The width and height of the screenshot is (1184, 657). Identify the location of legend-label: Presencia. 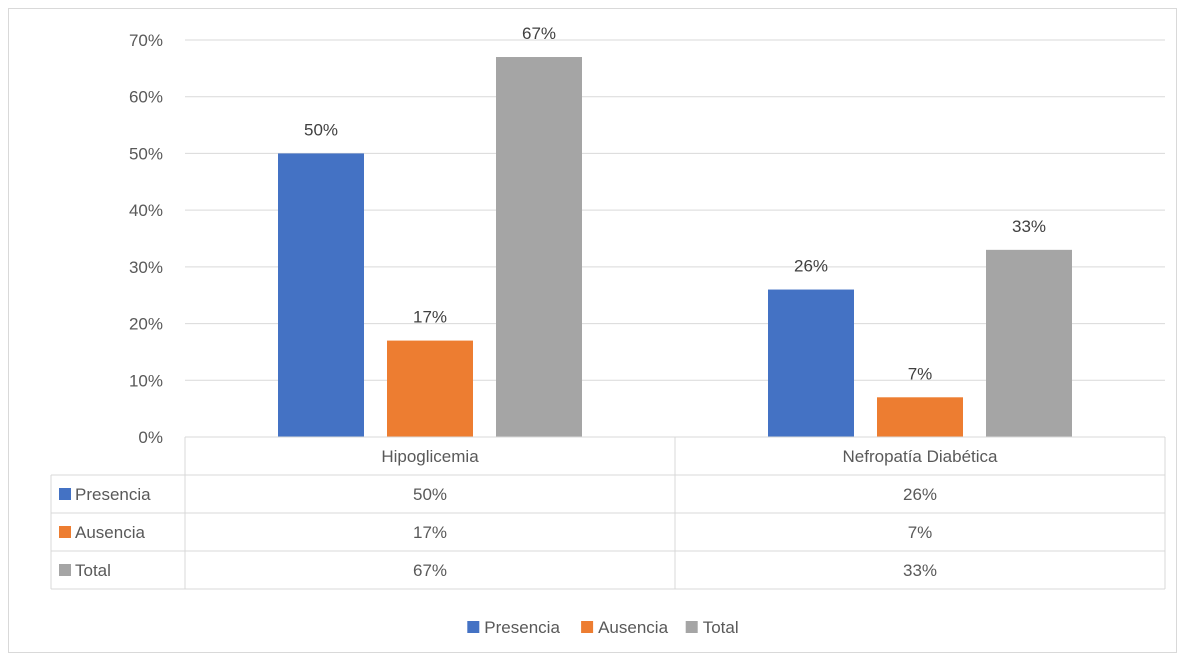
(522, 627).